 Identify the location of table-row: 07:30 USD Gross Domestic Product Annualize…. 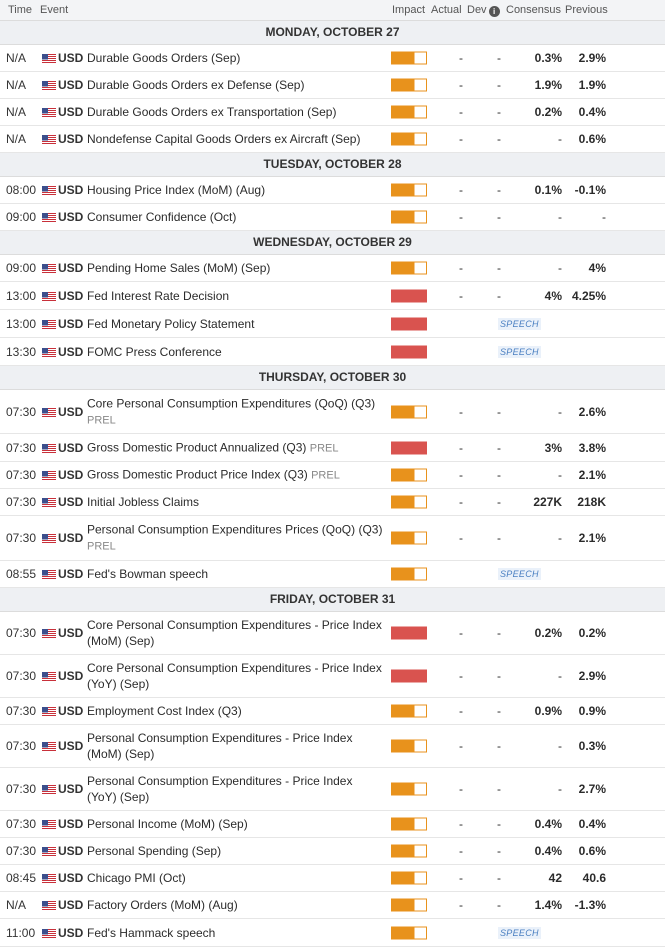
(332, 448).